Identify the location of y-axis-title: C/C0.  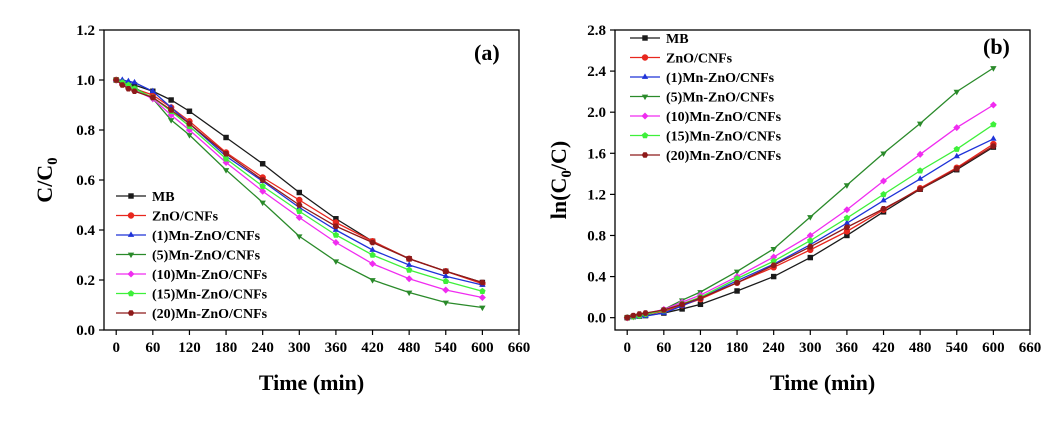
(46, 179).